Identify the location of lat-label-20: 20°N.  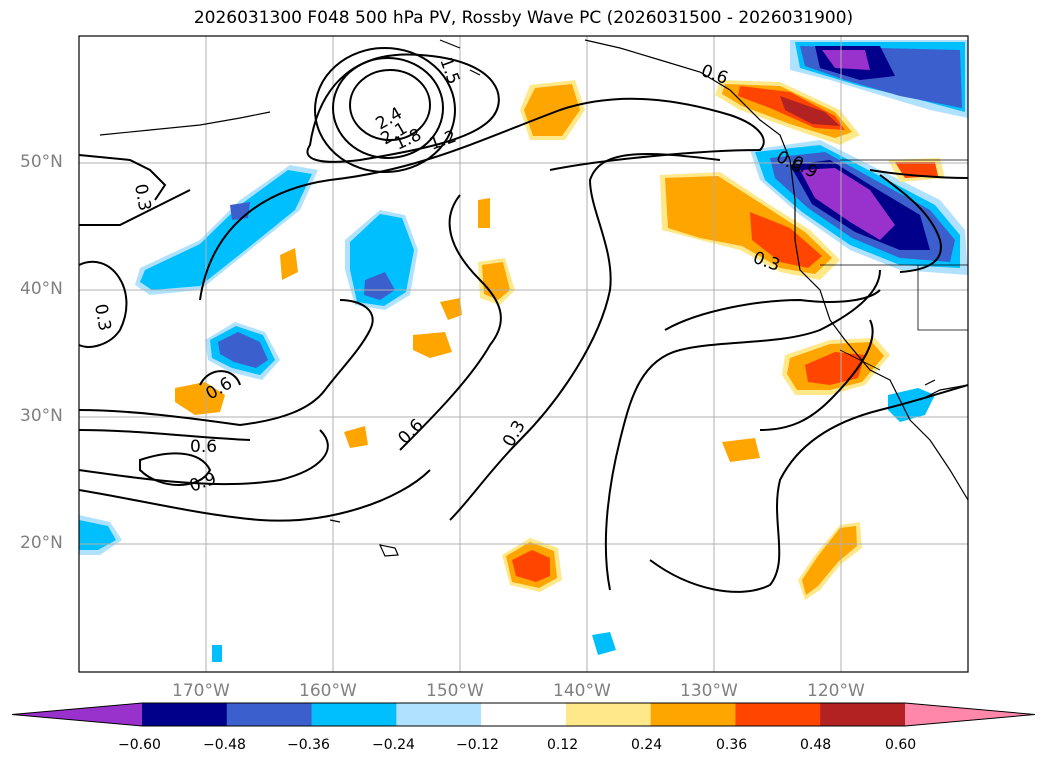
(41, 543).